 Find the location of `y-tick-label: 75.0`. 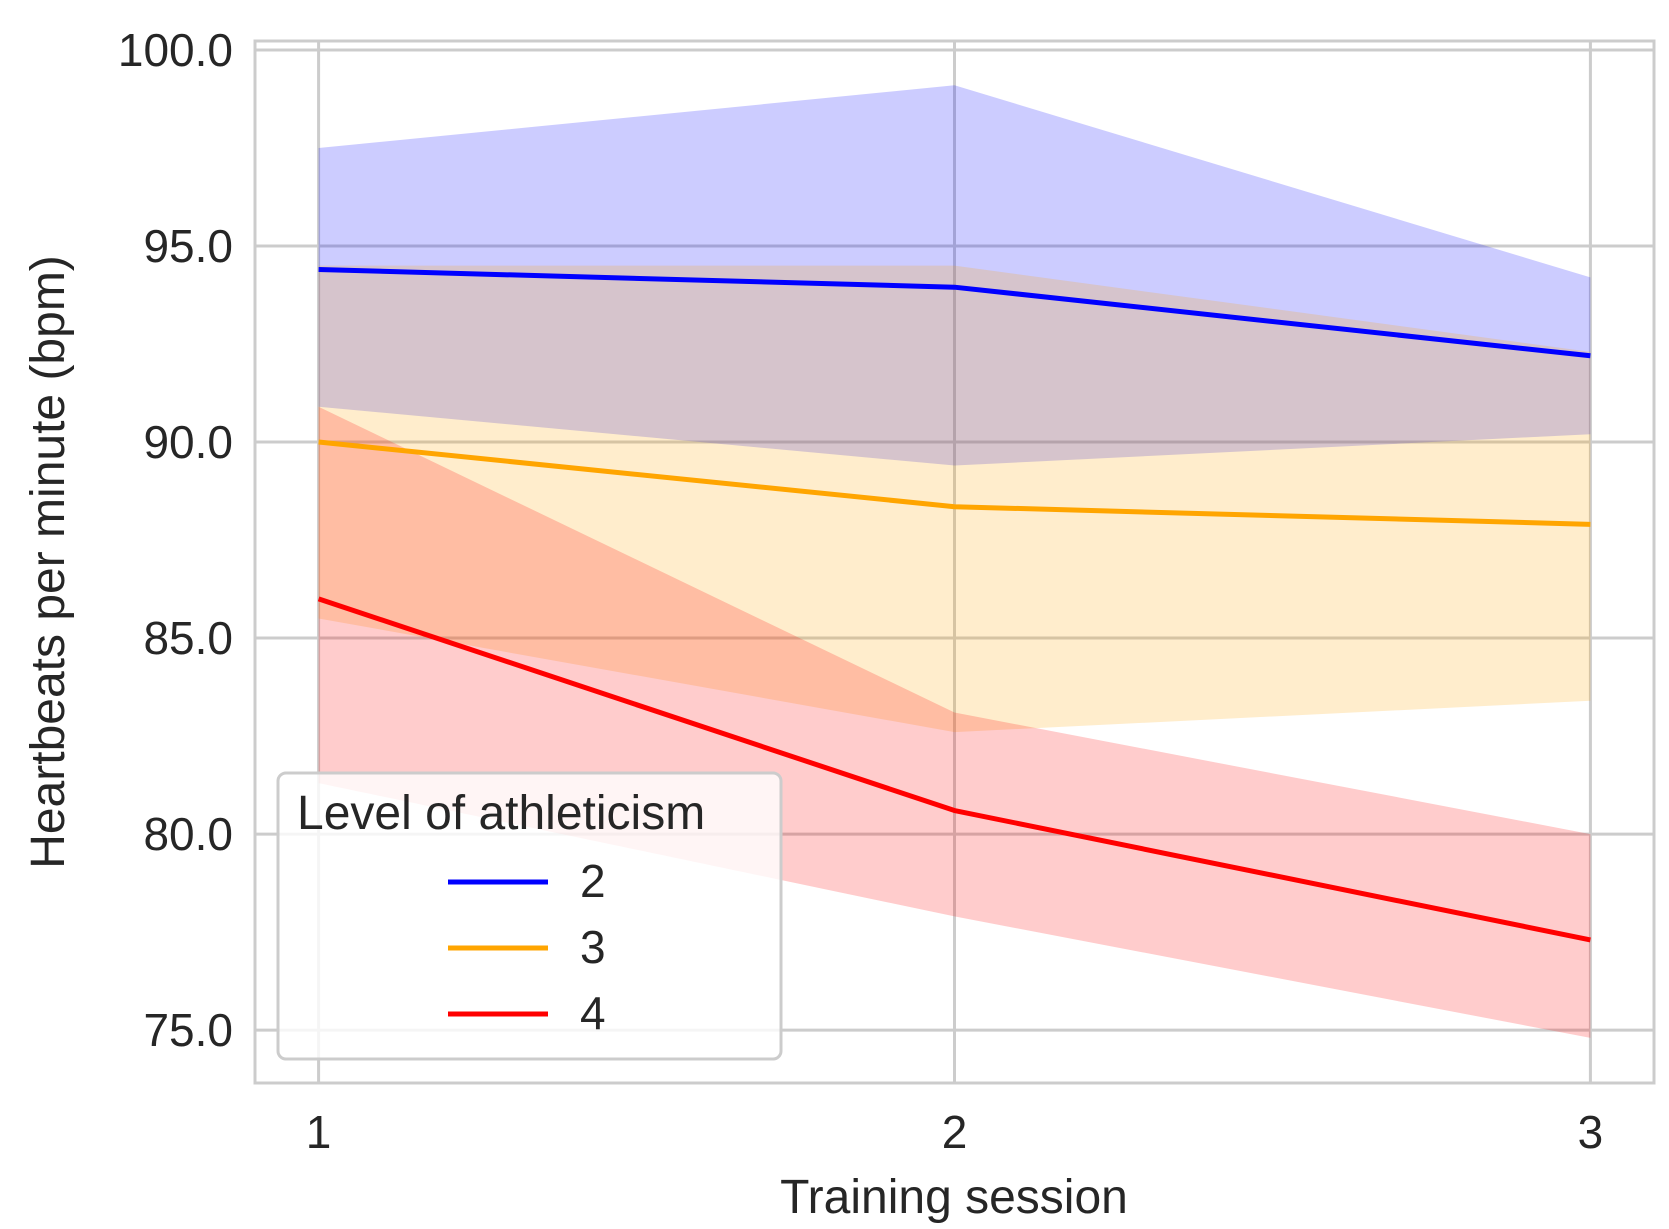

y-tick-label: 75.0 is located at coordinates (188, 1030).